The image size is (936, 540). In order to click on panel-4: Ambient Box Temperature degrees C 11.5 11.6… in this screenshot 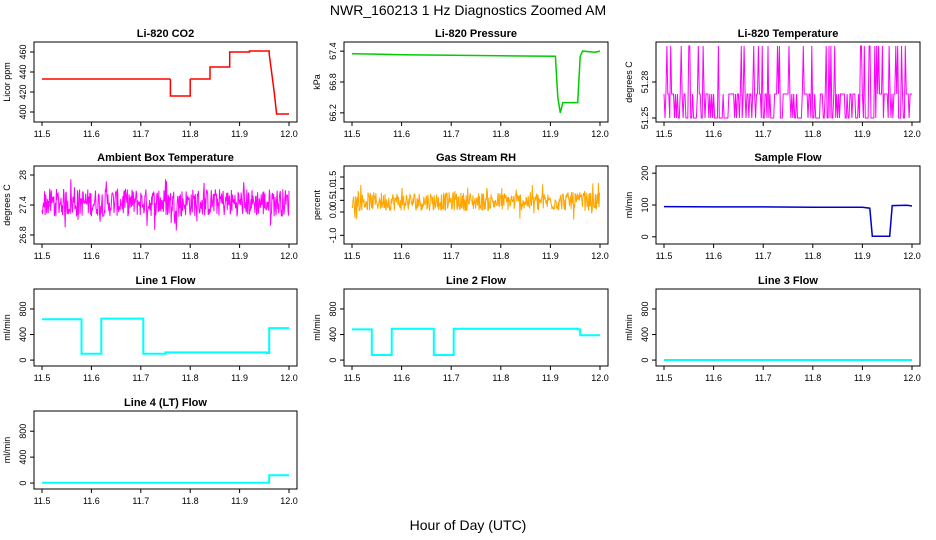, I will do `click(150, 206)`.